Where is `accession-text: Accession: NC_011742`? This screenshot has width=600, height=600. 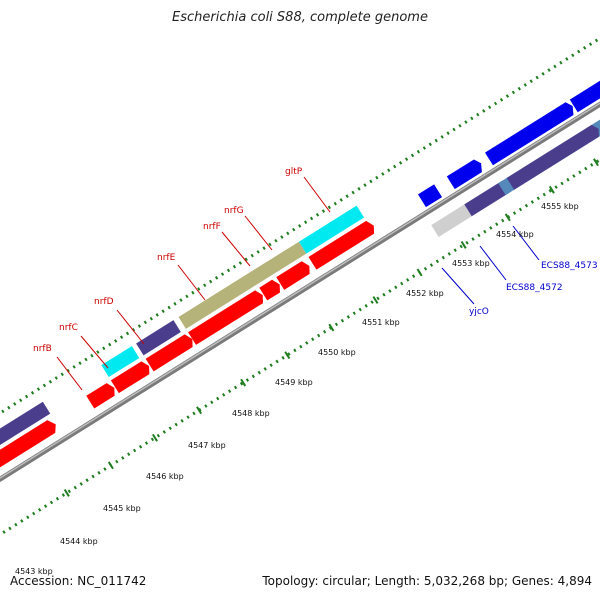
accession-text: Accession: NC_011742 is located at coordinates (78, 581).